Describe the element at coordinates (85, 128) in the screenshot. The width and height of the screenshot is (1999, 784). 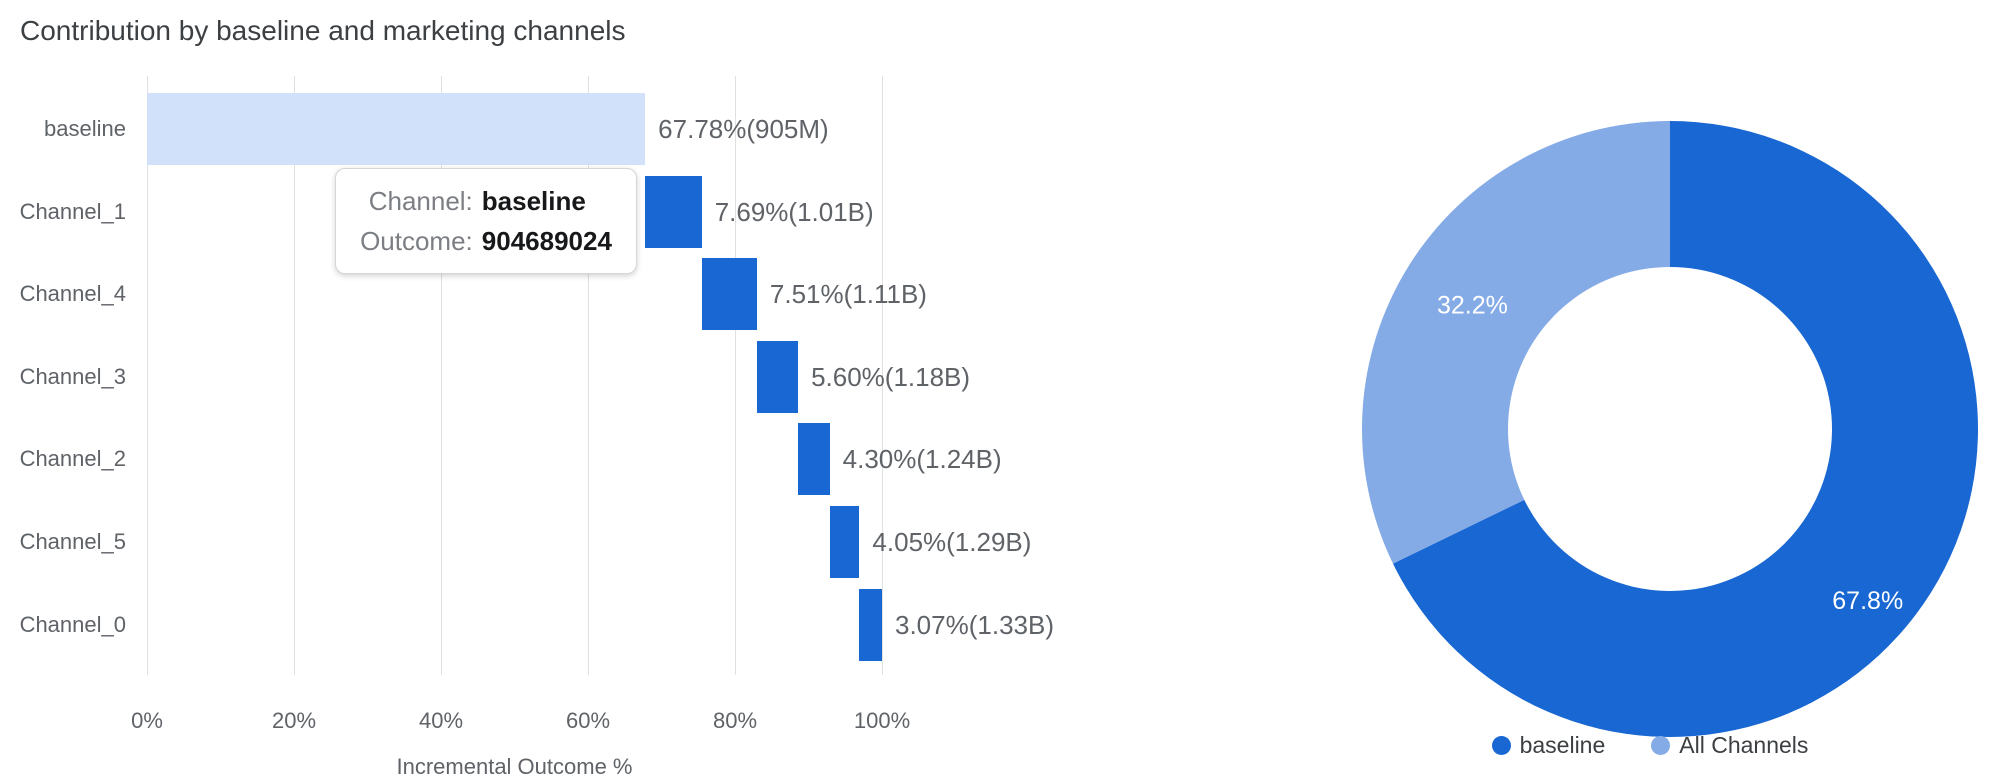
I see `y-category-label: baseline` at that location.